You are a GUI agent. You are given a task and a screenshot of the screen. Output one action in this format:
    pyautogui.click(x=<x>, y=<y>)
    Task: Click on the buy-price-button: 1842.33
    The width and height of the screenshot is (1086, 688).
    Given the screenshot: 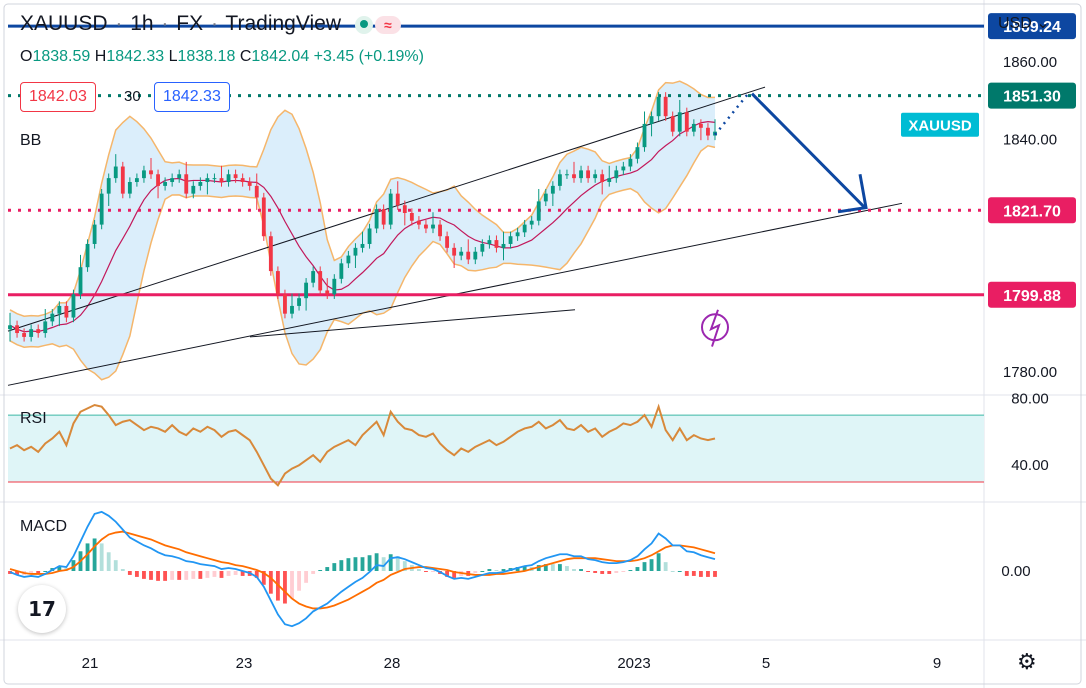 What is the action you would take?
    pyautogui.click(x=192, y=97)
    